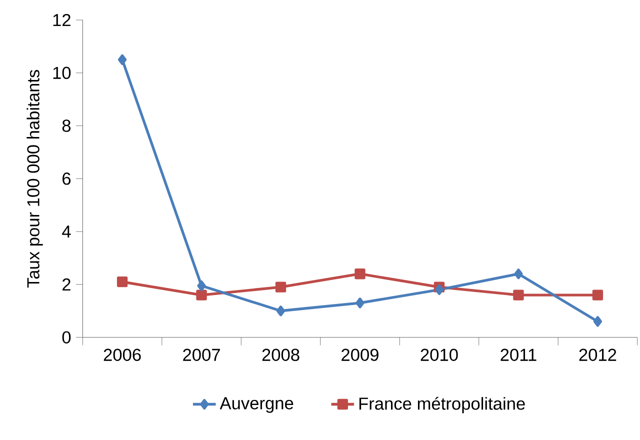 The width and height of the screenshot is (640, 440). What do you see at coordinates (597, 354) in the screenshot?
I see `x-tick-label: 2012` at bounding box center [597, 354].